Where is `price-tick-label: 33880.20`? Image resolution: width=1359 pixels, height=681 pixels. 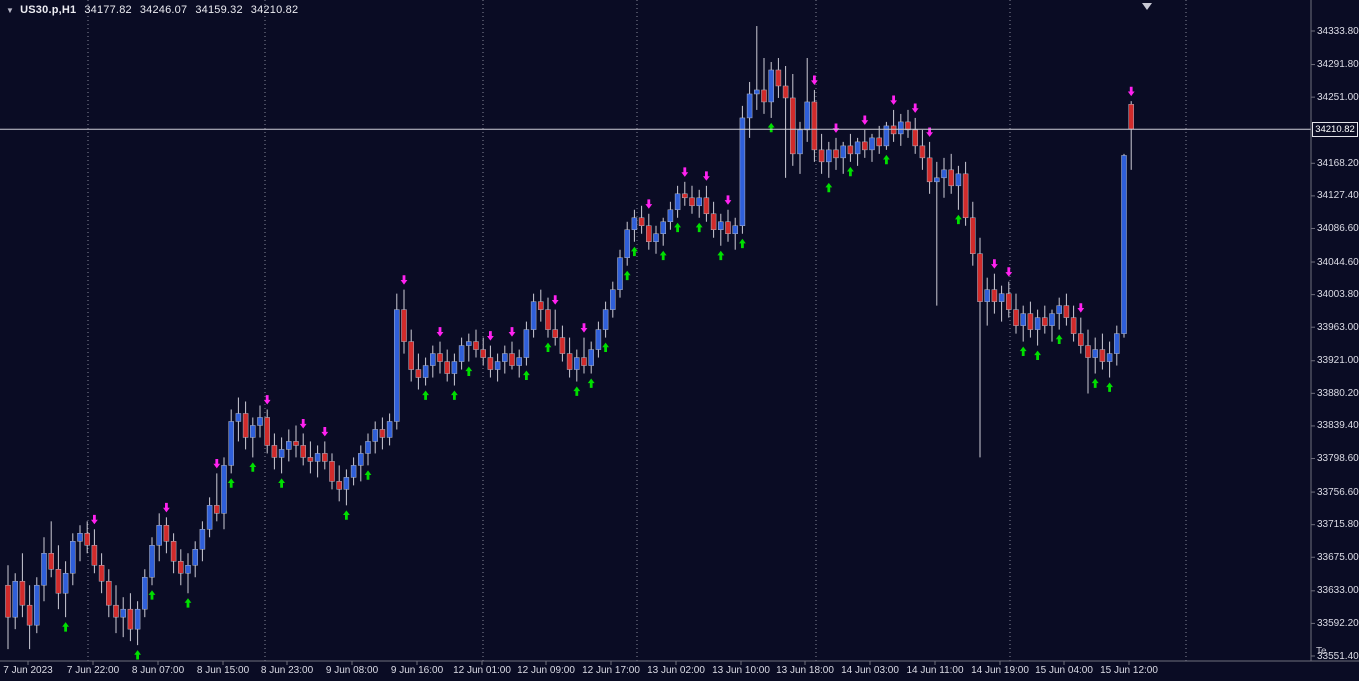 price-tick-label: 33880.20 is located at coordinates (1338, 393).